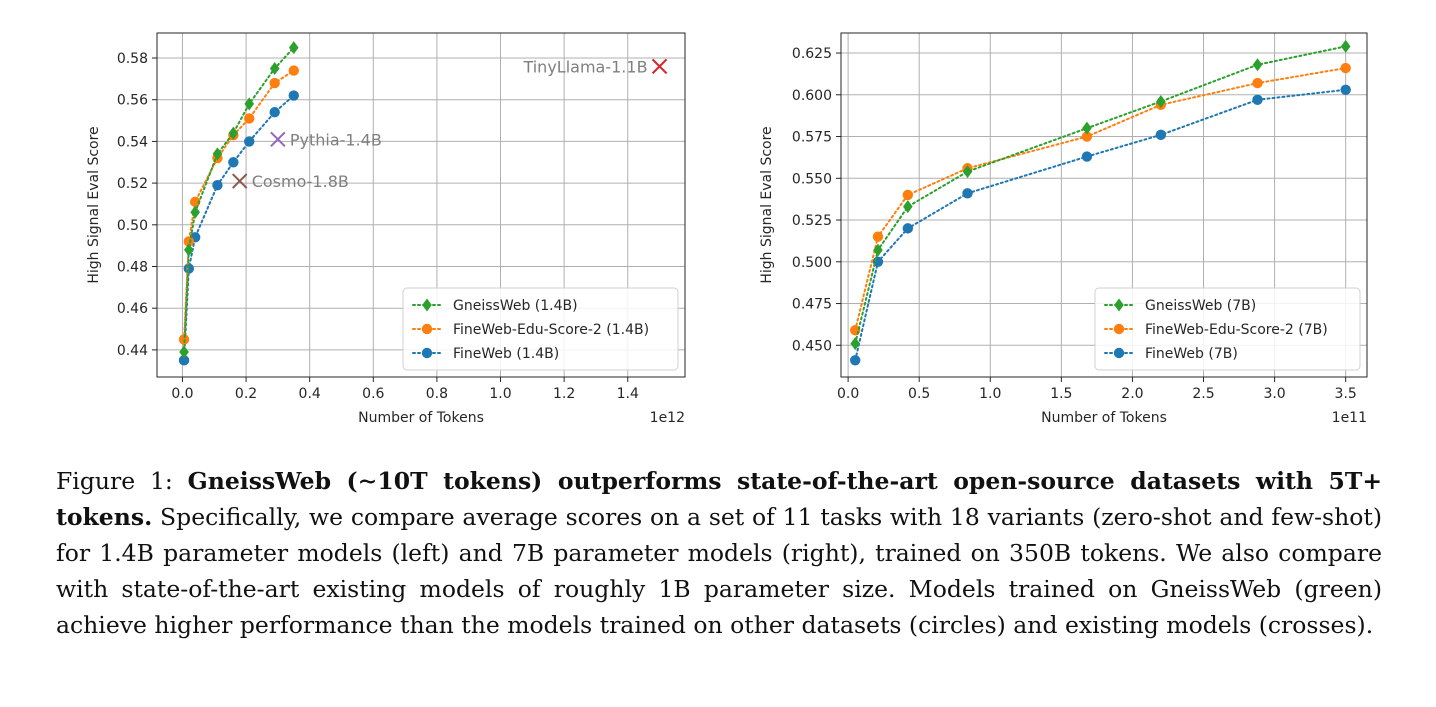 This screenshot has width=1436, height=707. Describe the element at coordinates (132, 101) in the screenshot. I see `y-tick-label: 0.56` at that location.